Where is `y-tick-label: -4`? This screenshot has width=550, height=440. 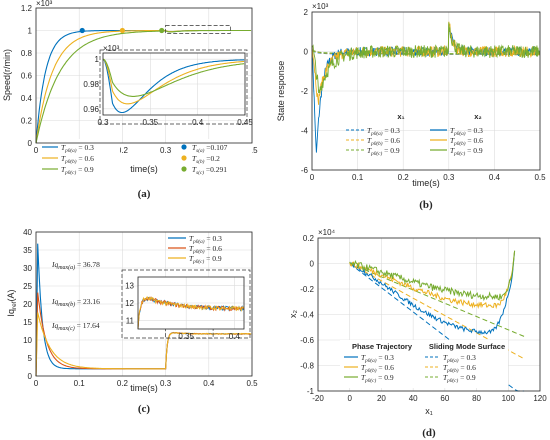
y-tick-label: -4 is located at coordinates (305, 131).